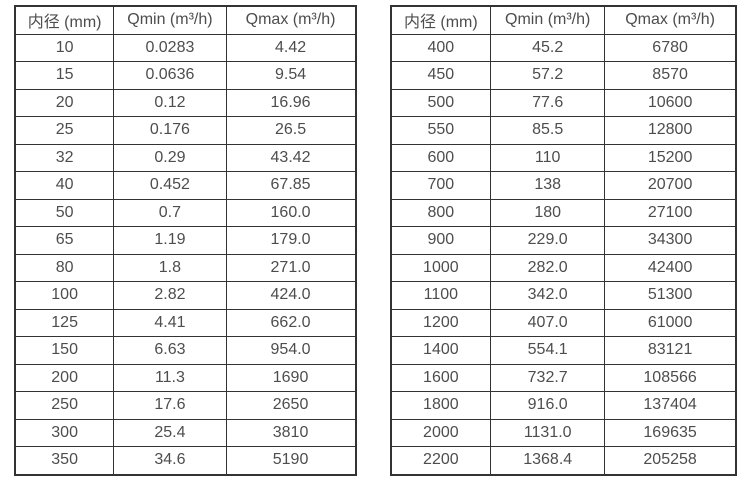 This screenshot has width=750, height=483. Describe the element at coordinates (548, 75) in the screenshot. I see `table-cell: 57.2` at that location.